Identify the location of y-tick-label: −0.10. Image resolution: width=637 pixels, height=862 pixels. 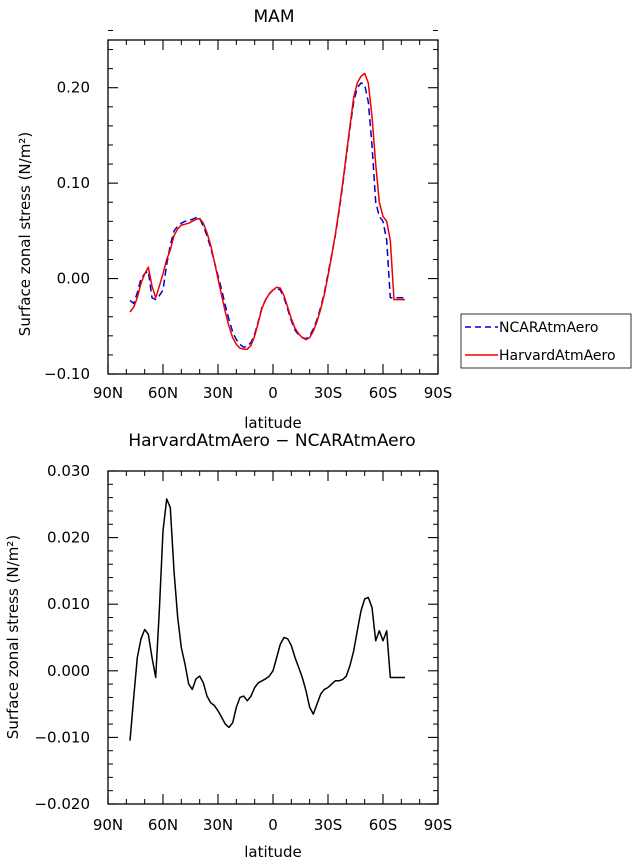
(67, 374).